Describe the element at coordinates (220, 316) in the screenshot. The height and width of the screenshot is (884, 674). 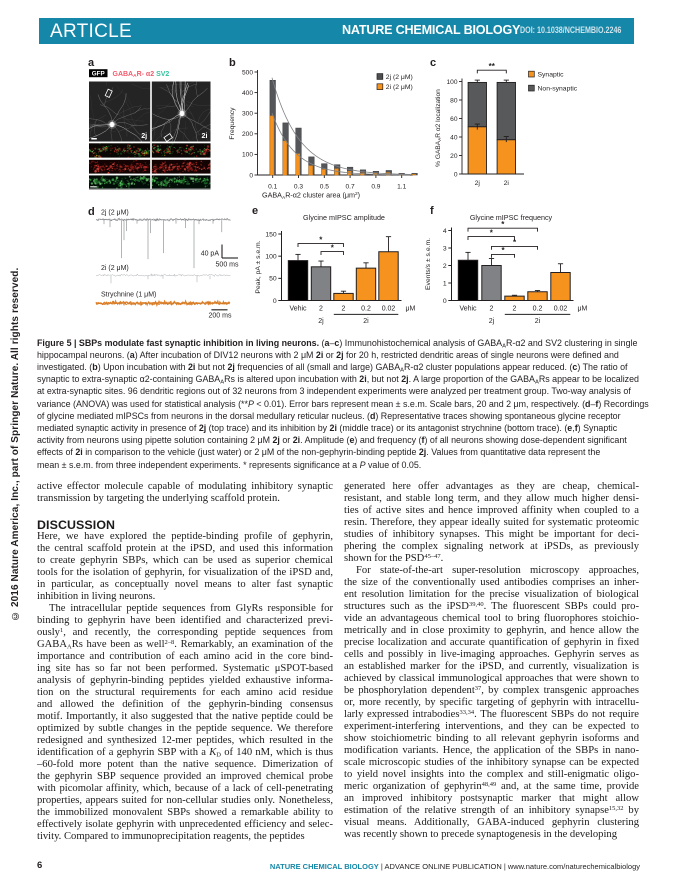
I see `svg-text: 200 ms` at that location.